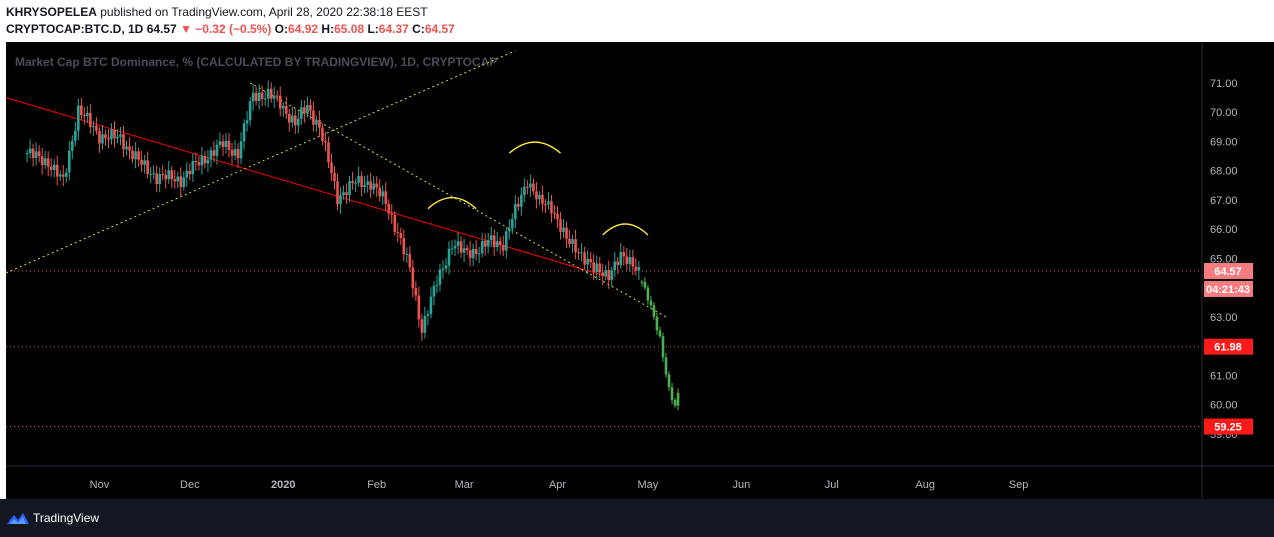 The height and width of the screenshot is (537, 1274). I want to click on y-tick-label: 68.00, so click(1224, 172).